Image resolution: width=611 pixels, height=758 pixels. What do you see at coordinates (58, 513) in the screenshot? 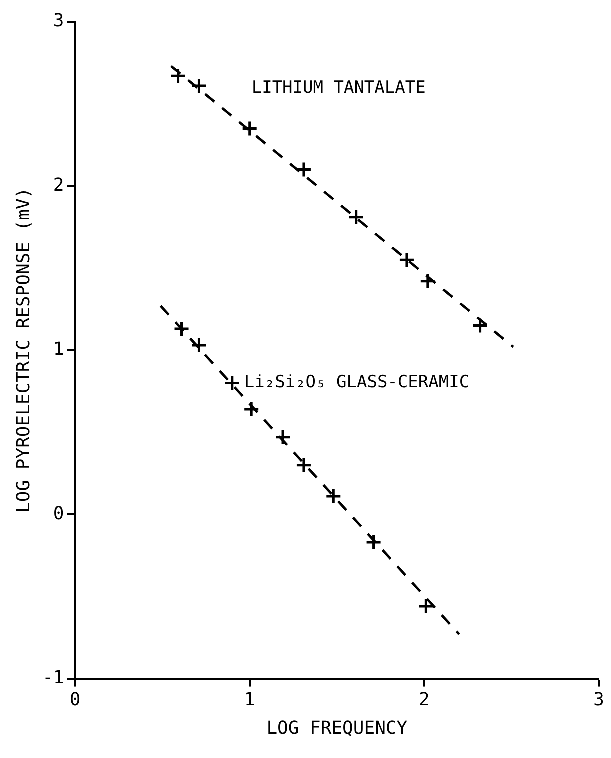
I see `y-tick-label: 0` at bounding box center [58, 513].